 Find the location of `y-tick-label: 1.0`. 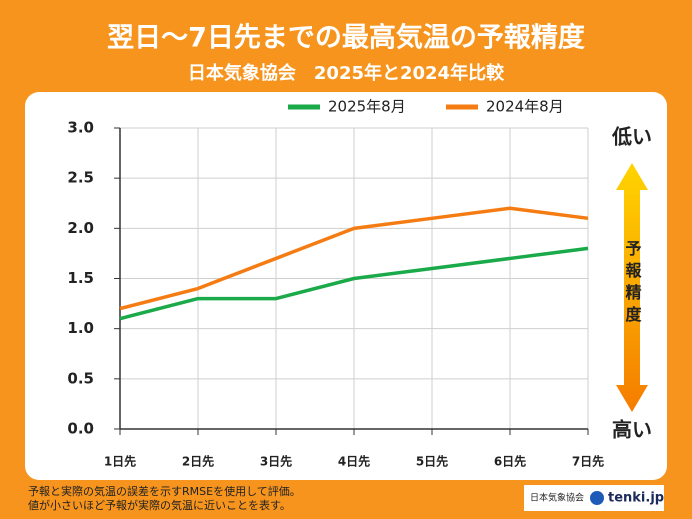

y-tick-label: 1.0 is located at coordinates (80, 328).